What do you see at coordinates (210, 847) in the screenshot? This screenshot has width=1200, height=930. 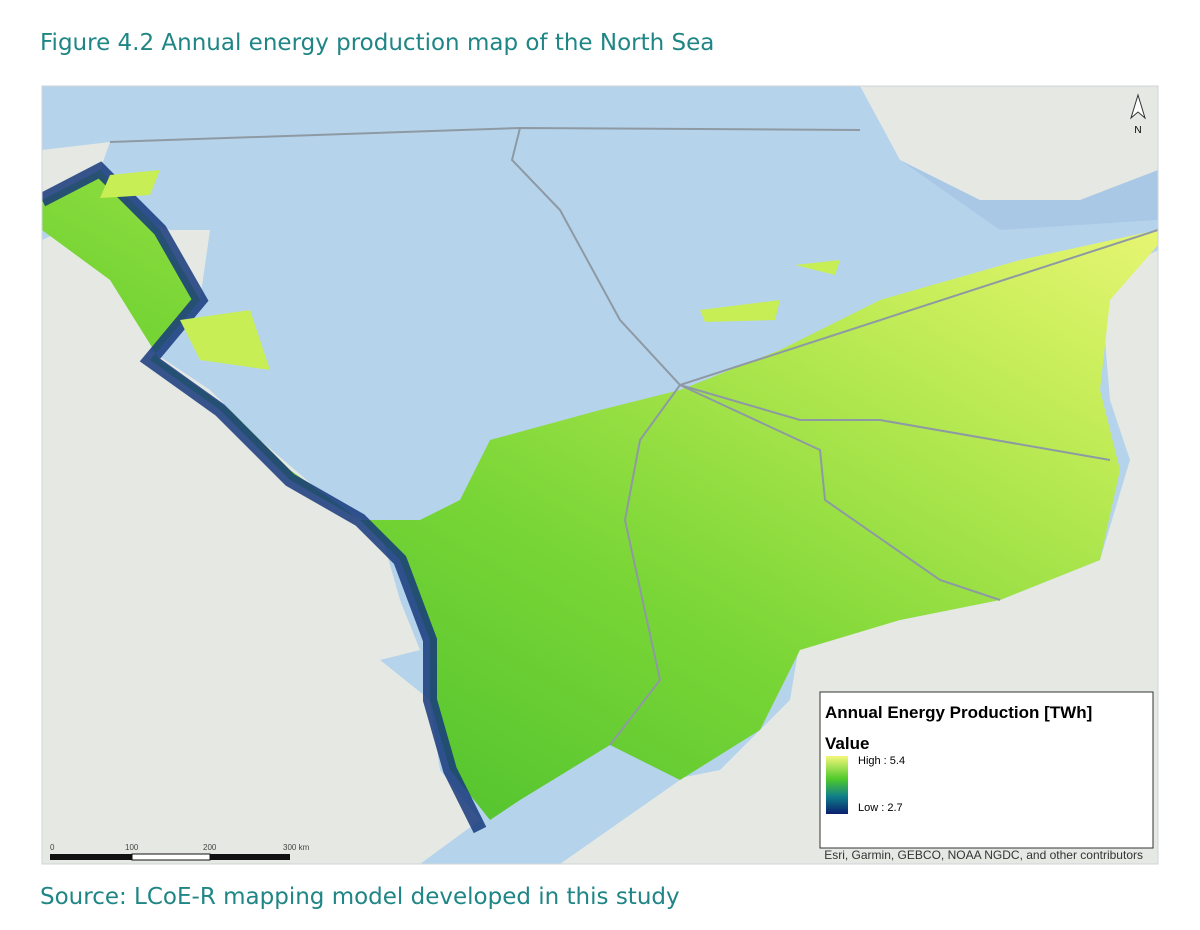 I see `scale-label: 200` at bounding box center [210, 847].